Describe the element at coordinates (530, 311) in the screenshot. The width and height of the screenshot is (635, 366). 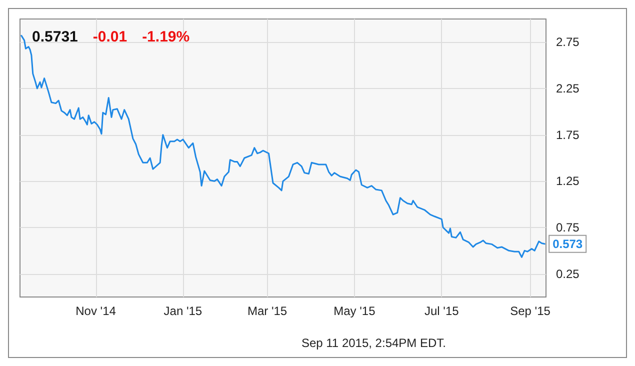
I see `x-tick-label: Sep '15` at that location.